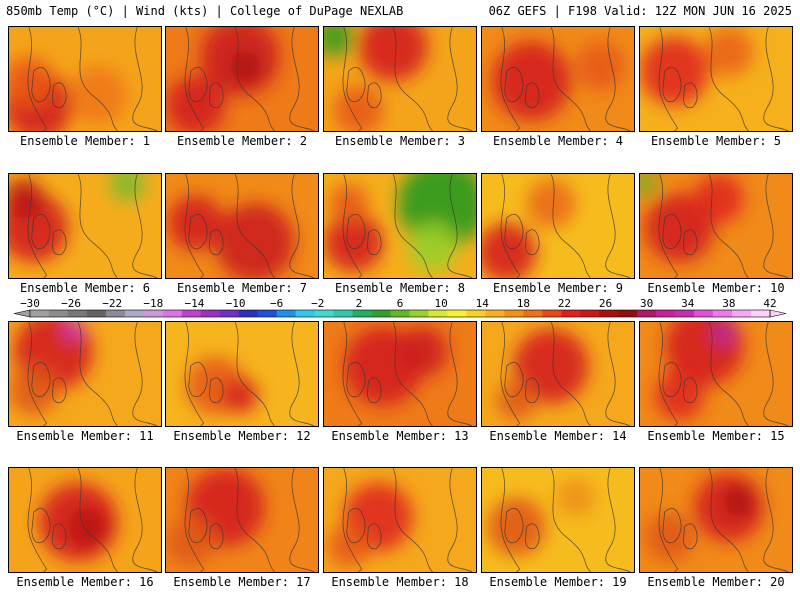  Describe the element at coordinates (523, 303) in the screenshot. I see `colorbar-tick-label: 18` at that location.